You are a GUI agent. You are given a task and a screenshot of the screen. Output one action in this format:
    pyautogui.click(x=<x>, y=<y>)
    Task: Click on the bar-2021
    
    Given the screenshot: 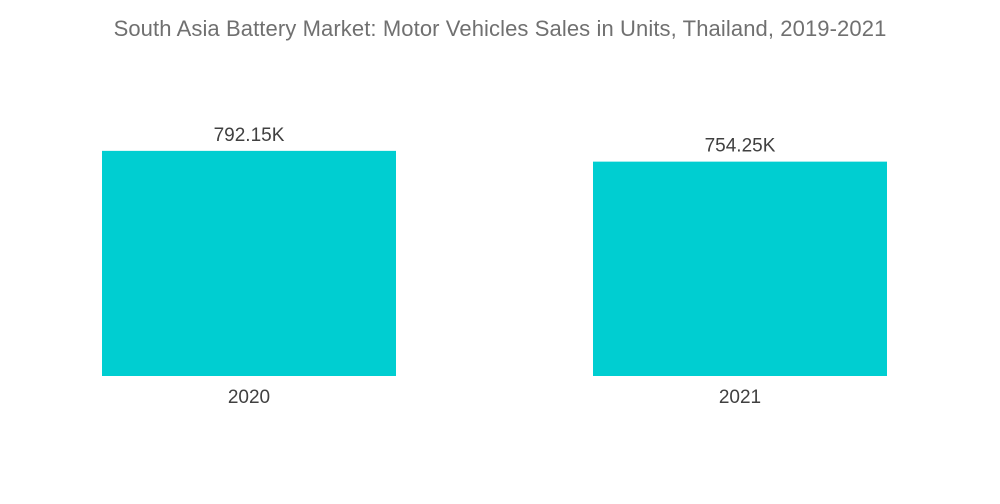 What is the action you would take?
    pyautogui.click(x=740, y=268)
    